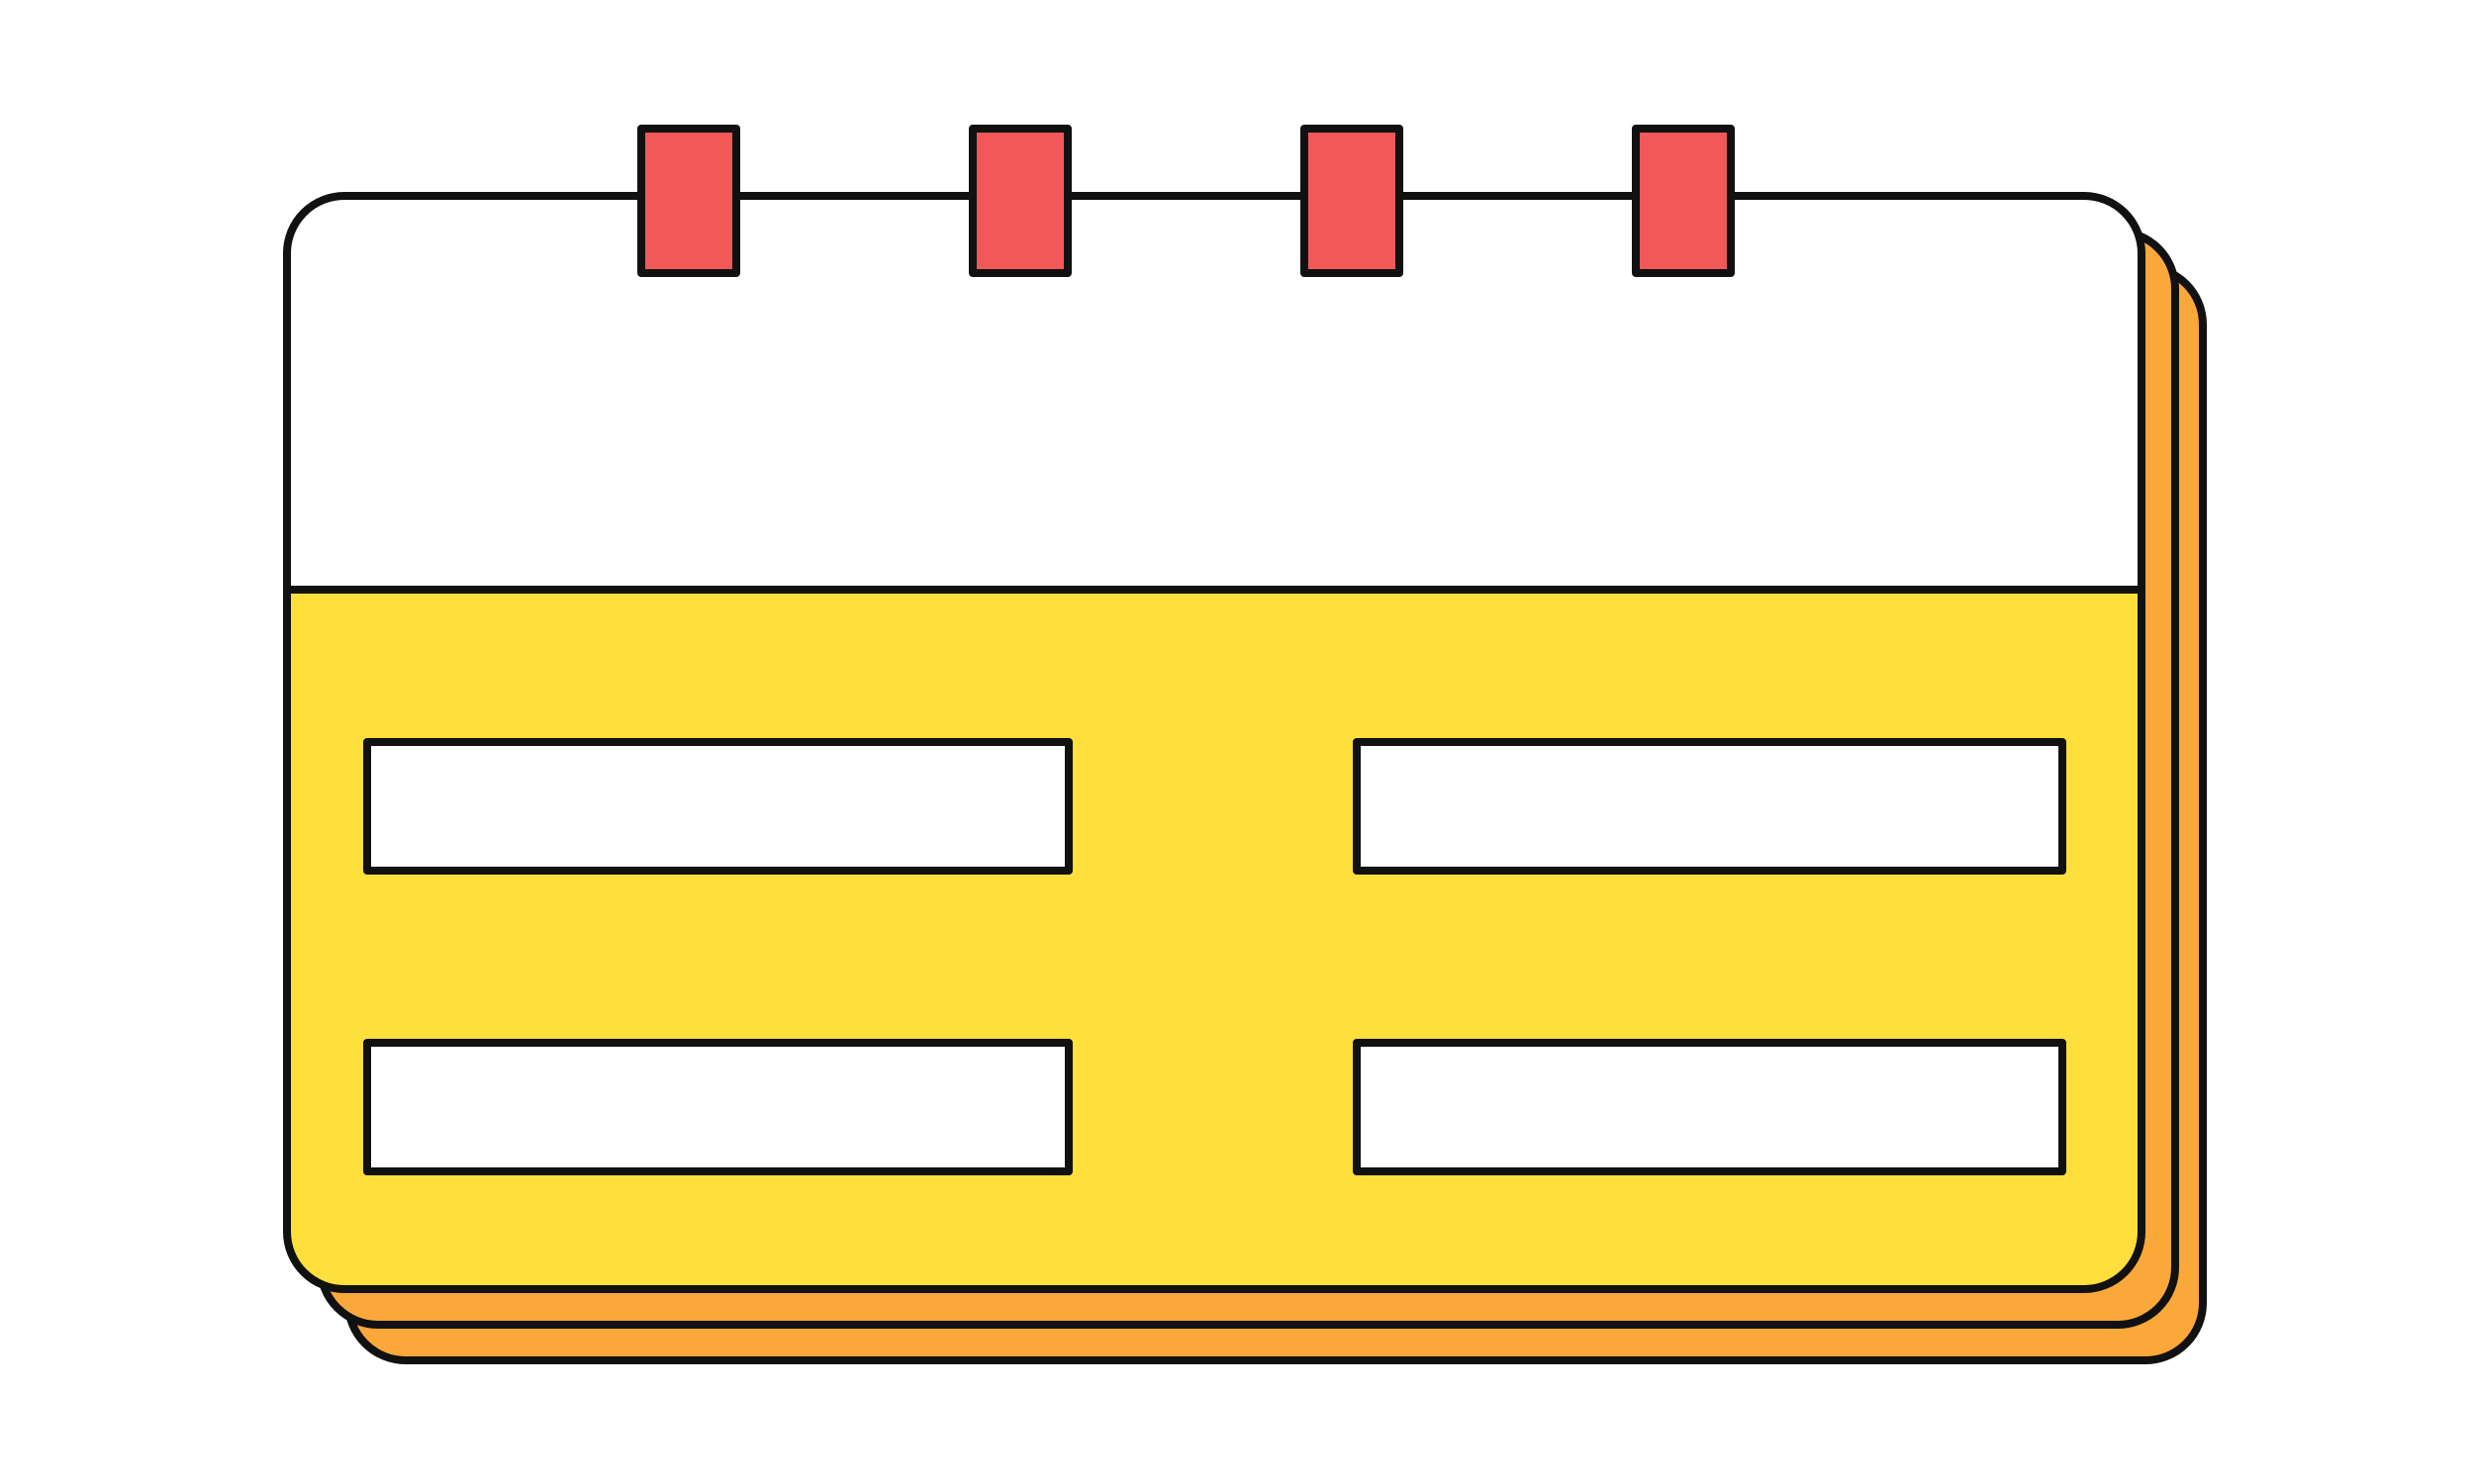  Describe the element at coordinates (1710, 1107) in the screenshot. I see `date-slot-bottom-right` at that location.